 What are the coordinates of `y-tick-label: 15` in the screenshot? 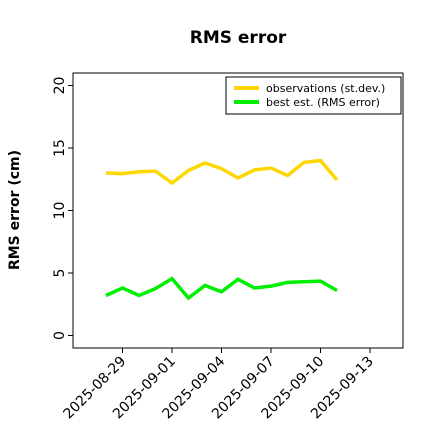 It's located at (60, 148).